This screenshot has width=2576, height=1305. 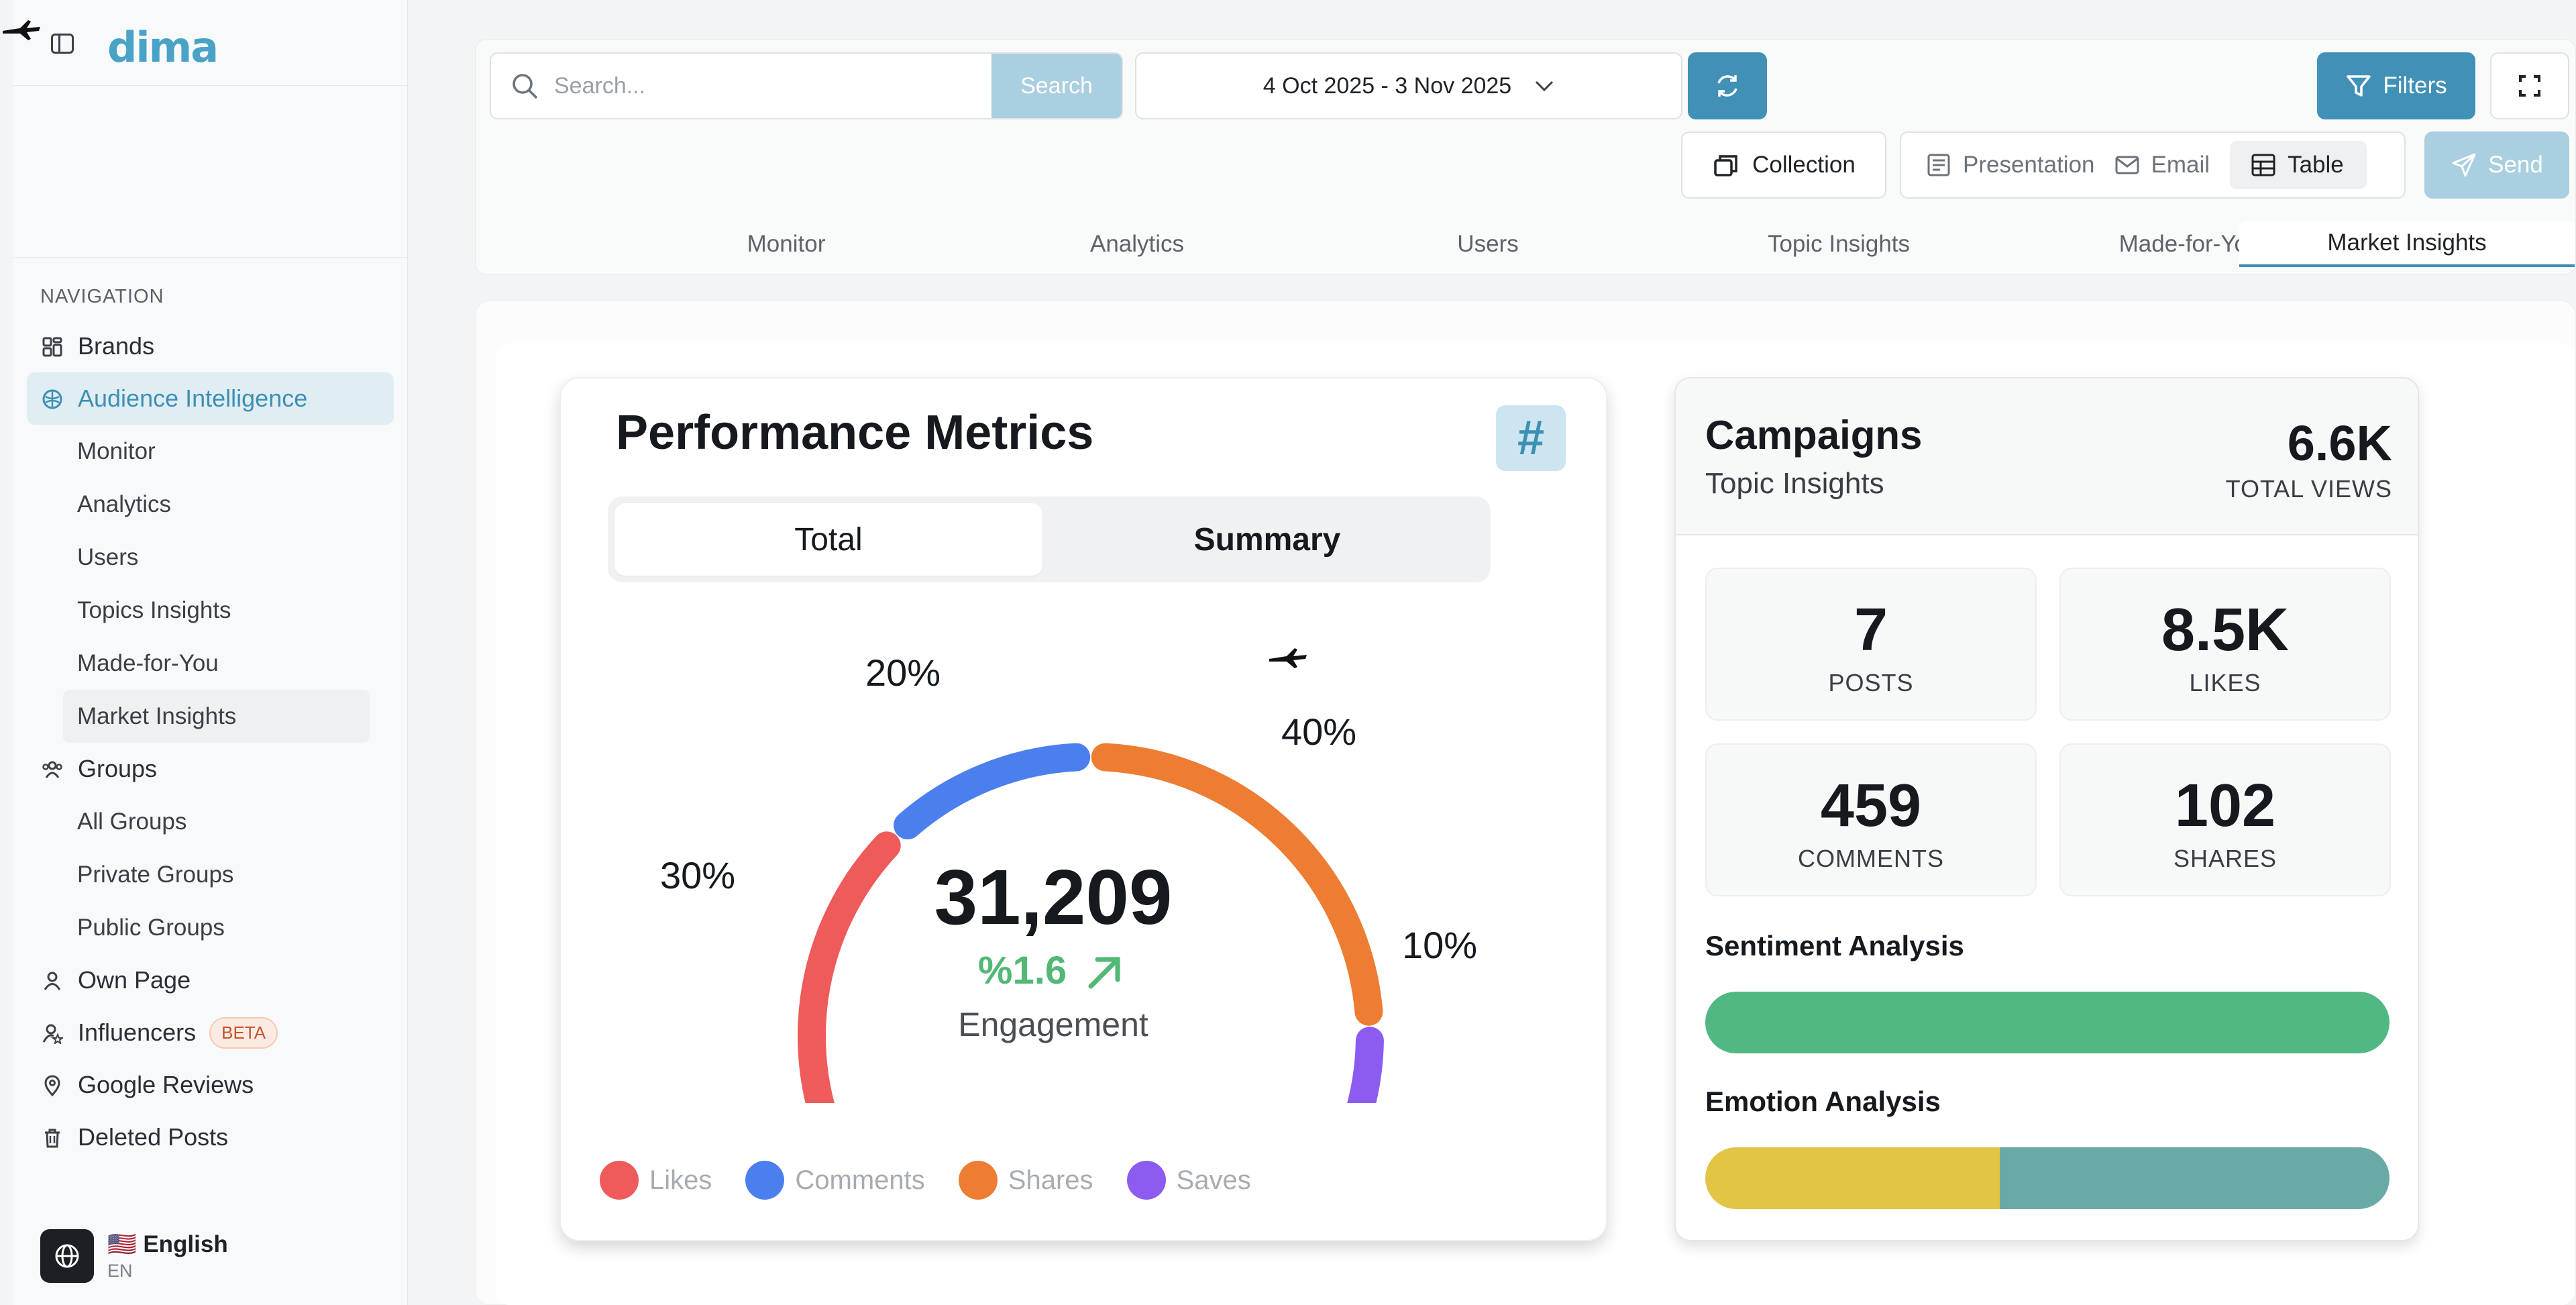 What do you see at coordinates (2339, 443) in the screenshot?
I see `total-views-value: 6.6K` at bounding box center [2339, 443].